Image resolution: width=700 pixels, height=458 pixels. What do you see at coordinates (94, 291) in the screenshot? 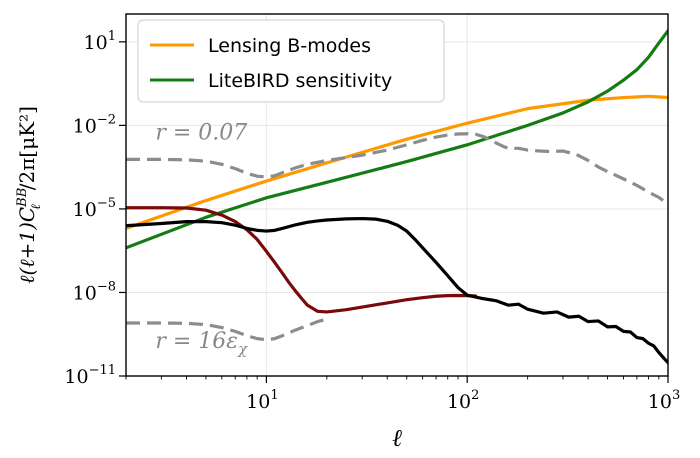
I see `y-tick-label: 10⁻⁸` at bounding box center [94, 291].